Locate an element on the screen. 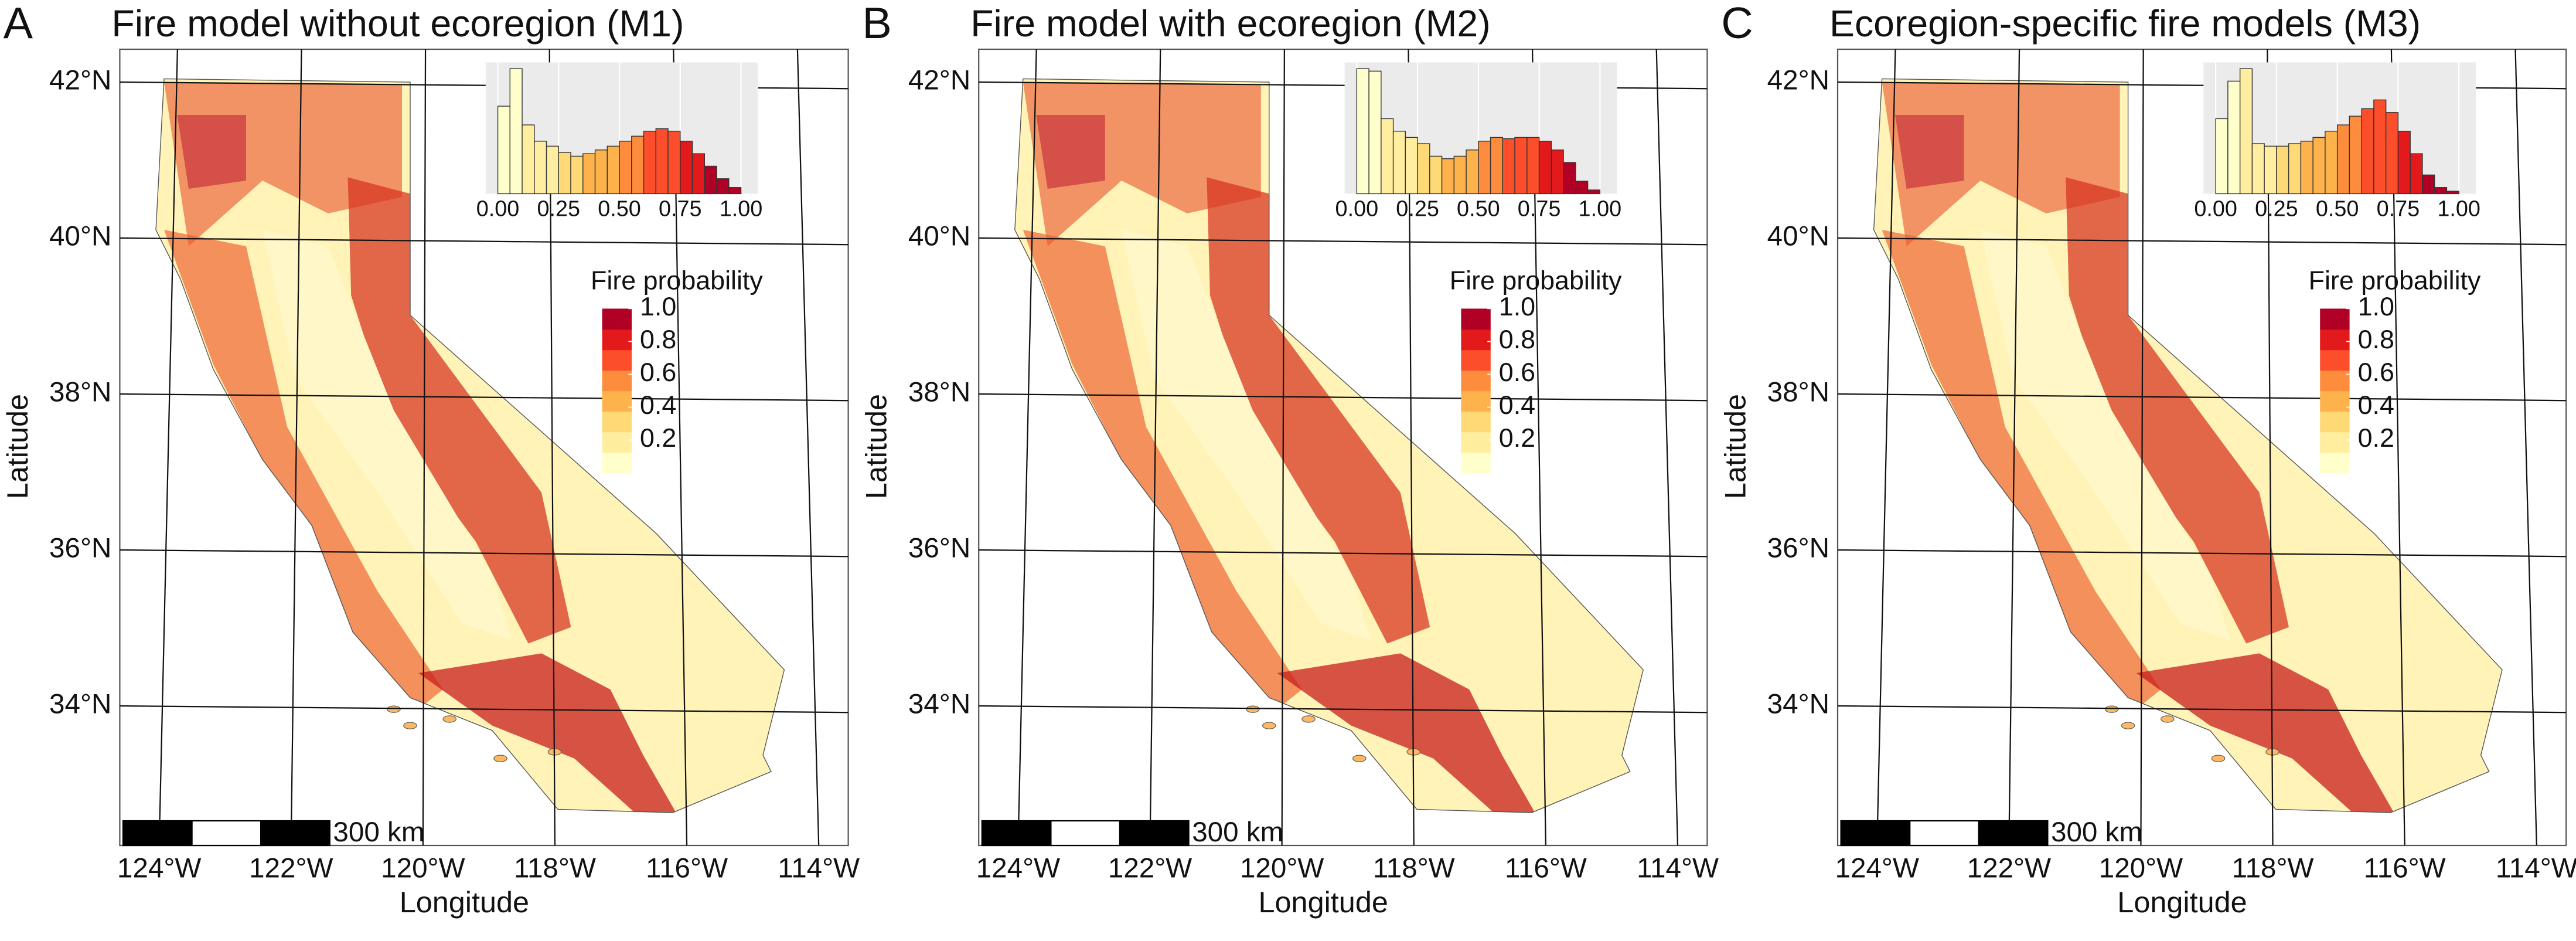  panel-letter: A is located at coordinates (18, 24).